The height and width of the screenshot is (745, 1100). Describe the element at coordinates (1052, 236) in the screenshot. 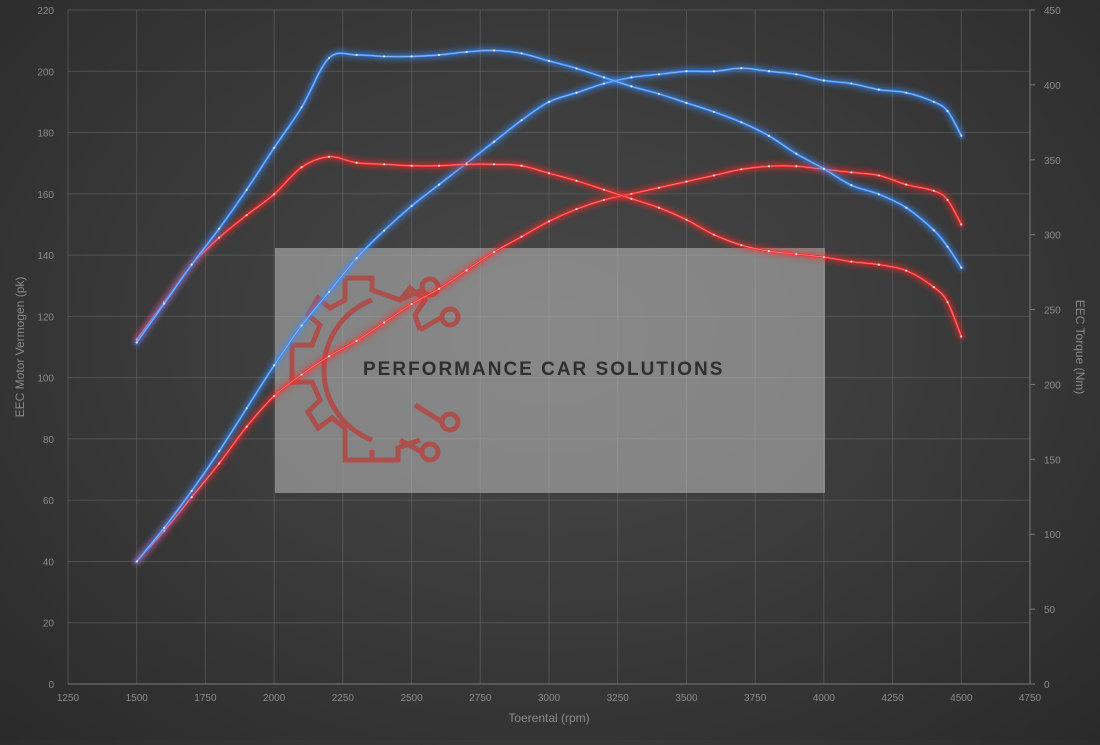

I see `y-right-tick-label: 300` at that location.